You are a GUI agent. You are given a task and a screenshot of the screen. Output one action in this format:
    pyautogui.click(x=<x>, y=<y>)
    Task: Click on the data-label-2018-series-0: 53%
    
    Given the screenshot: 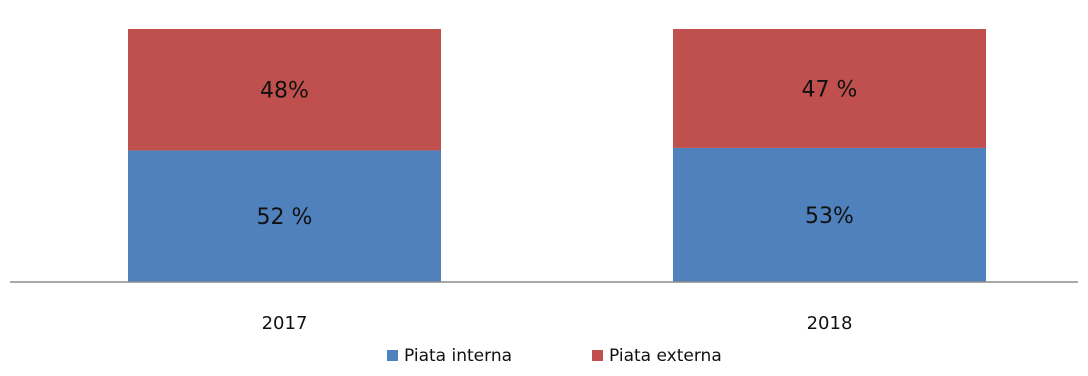 What is the action you would take?
    pyautogui.click(x=829, y=216)
    